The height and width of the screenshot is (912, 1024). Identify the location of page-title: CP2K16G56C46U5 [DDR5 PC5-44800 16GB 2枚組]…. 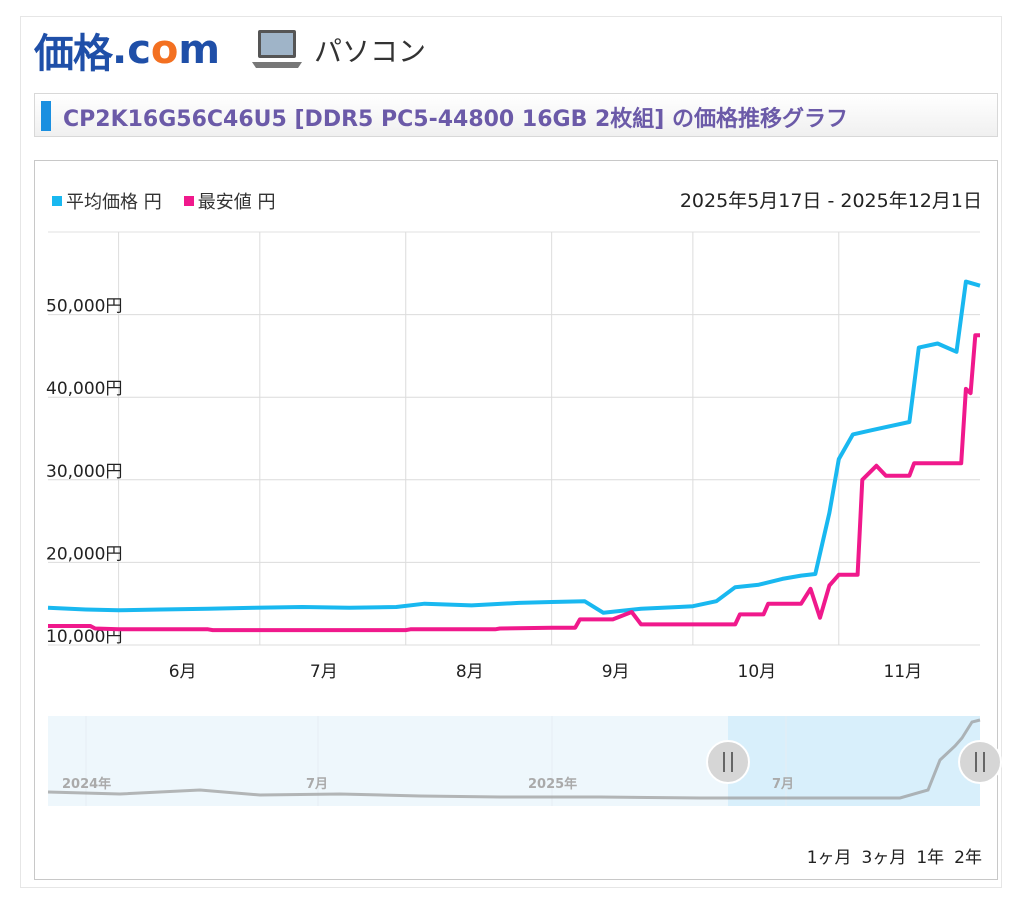
(456, 119).